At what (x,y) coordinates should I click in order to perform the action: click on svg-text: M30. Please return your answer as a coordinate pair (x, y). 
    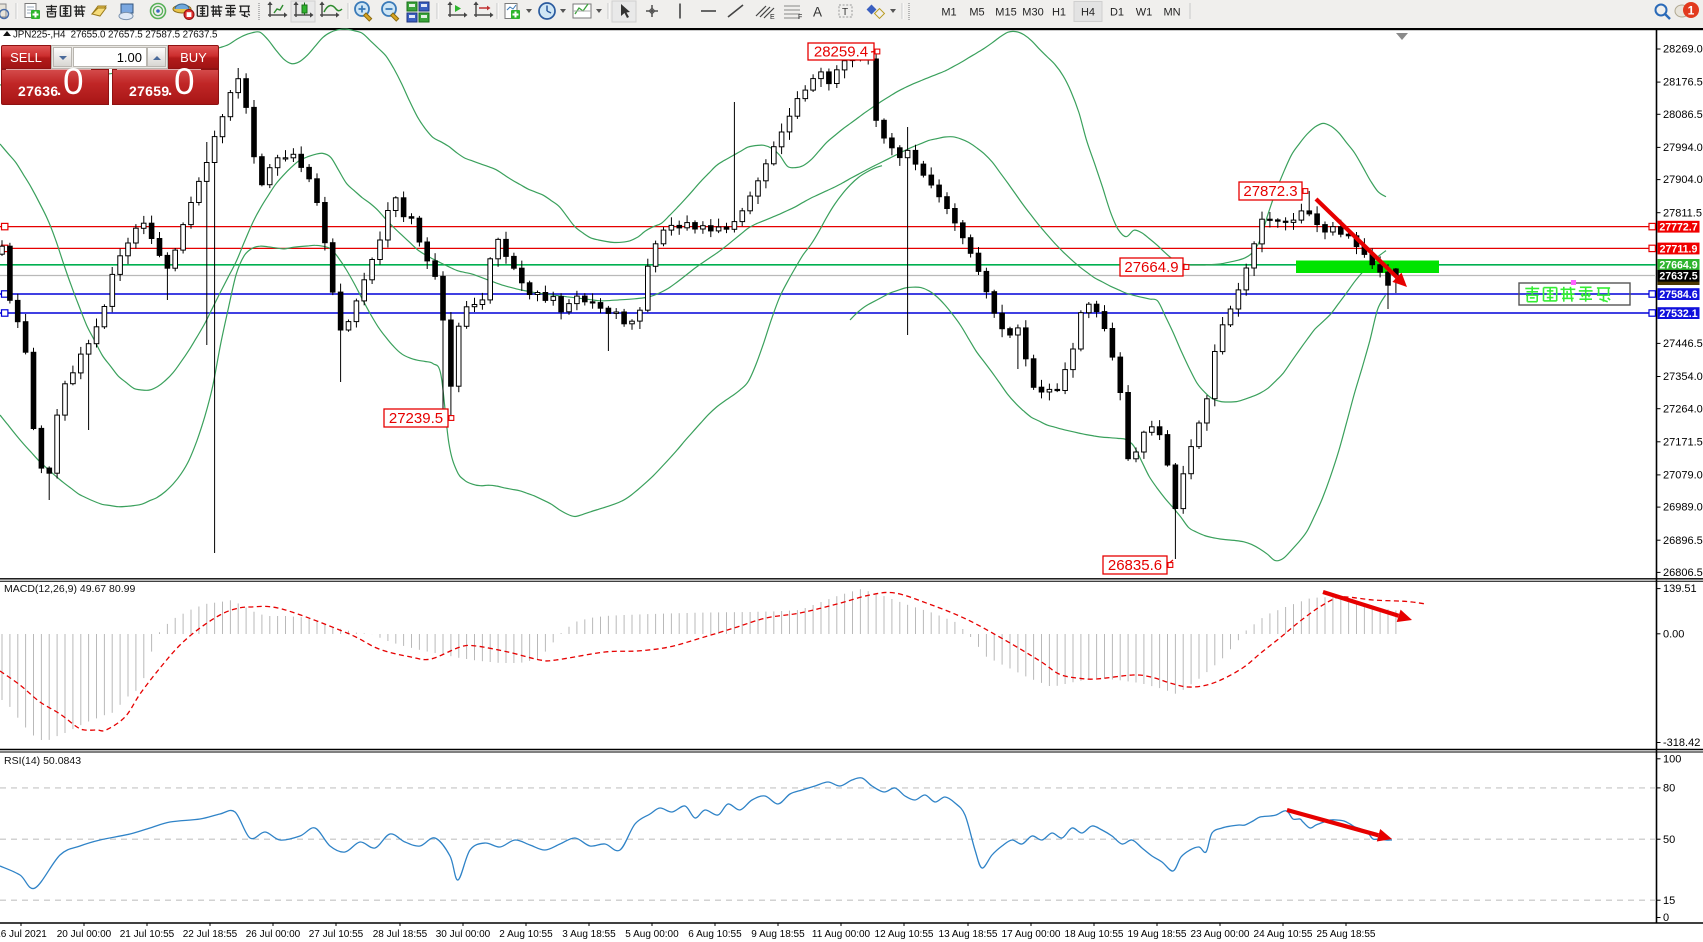
    Looking at the image, I should click on (1032, 13).